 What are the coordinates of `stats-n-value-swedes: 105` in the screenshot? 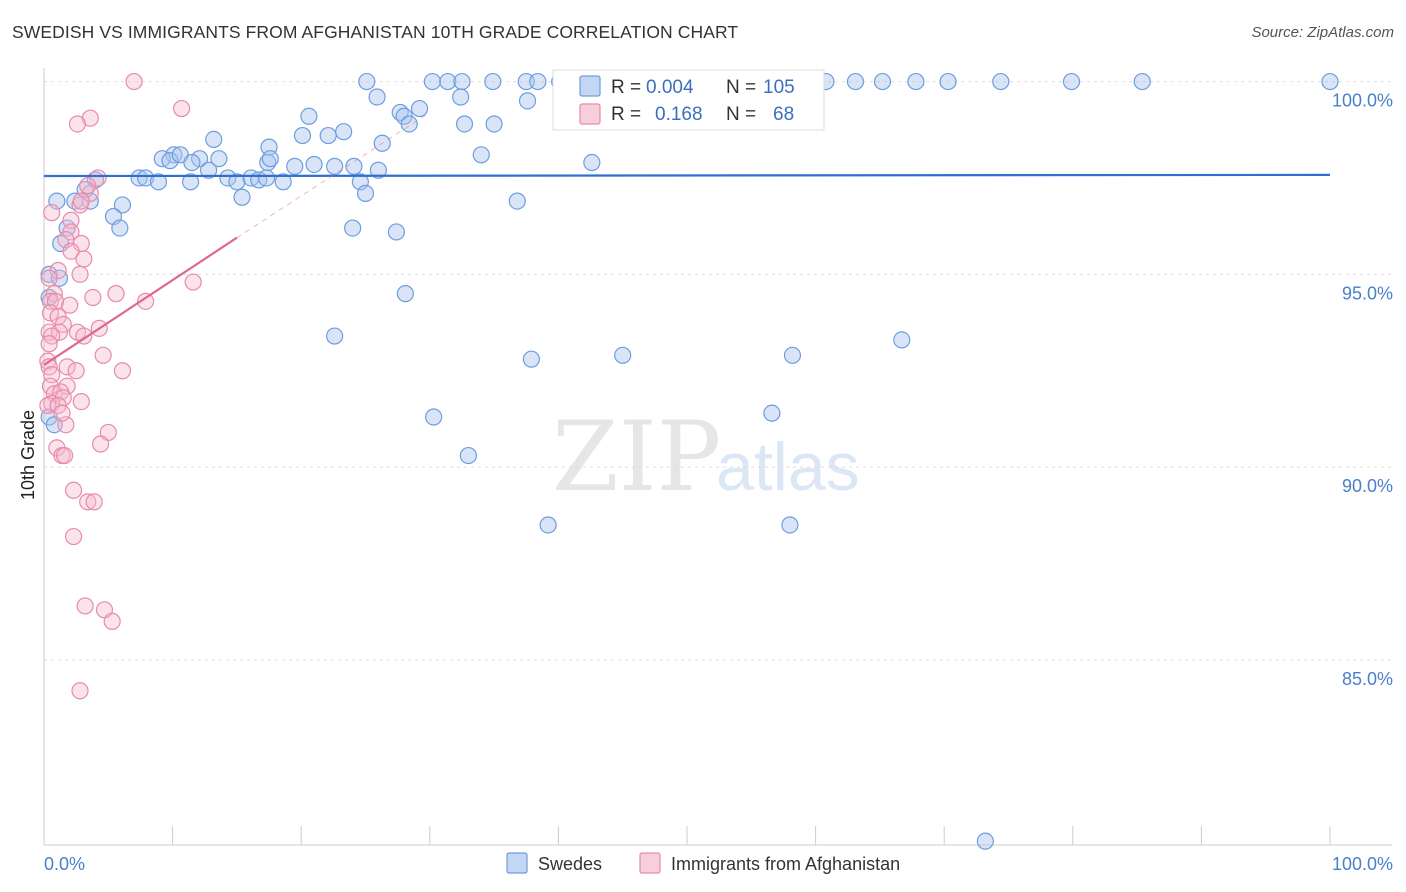 It's located at (779, 87).